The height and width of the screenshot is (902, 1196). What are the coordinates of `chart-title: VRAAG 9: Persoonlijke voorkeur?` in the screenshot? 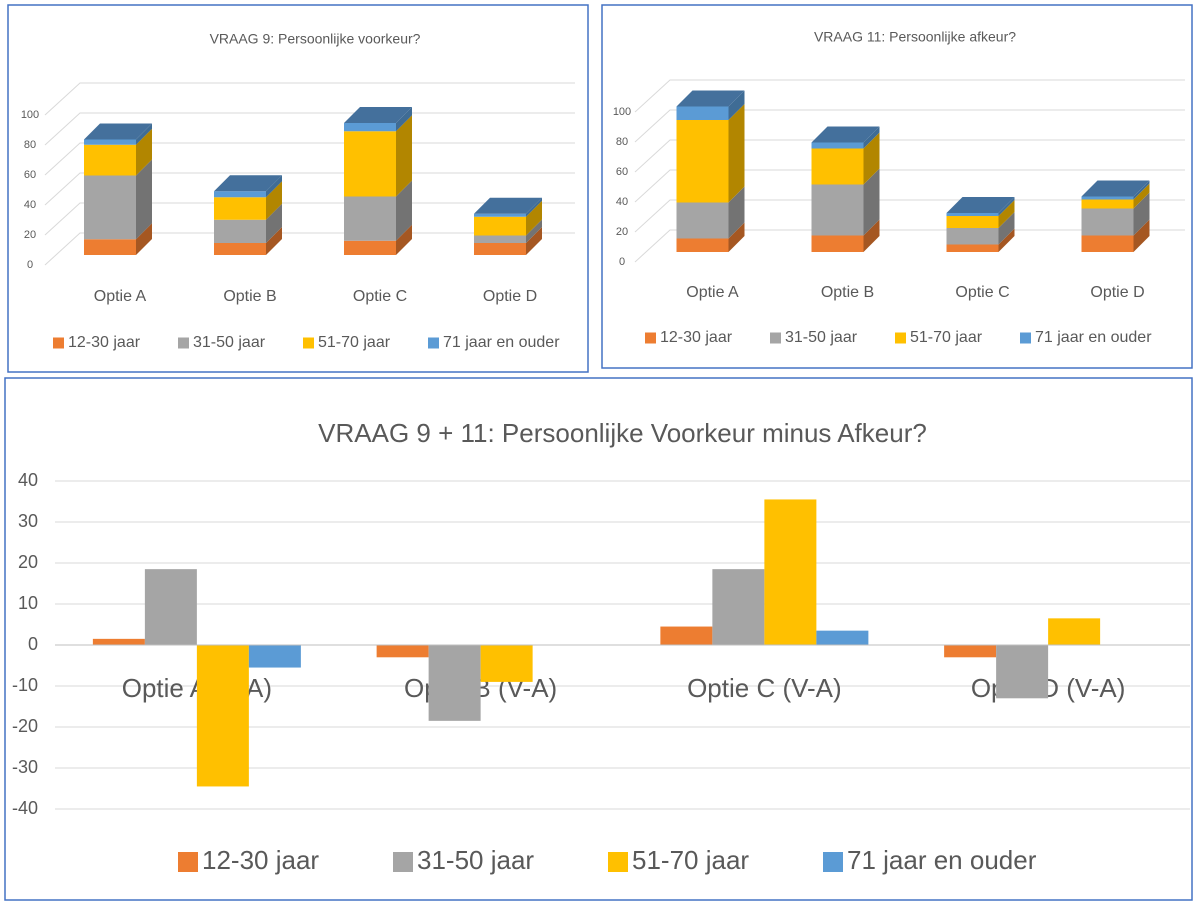 It's located at (315, 39).